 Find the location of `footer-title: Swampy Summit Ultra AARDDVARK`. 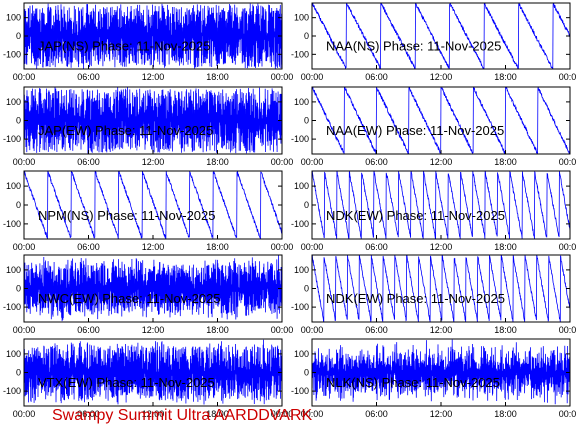

footer-title: Swampy Summit Ultra AARDDVARK is located at coordinates (182, 415).